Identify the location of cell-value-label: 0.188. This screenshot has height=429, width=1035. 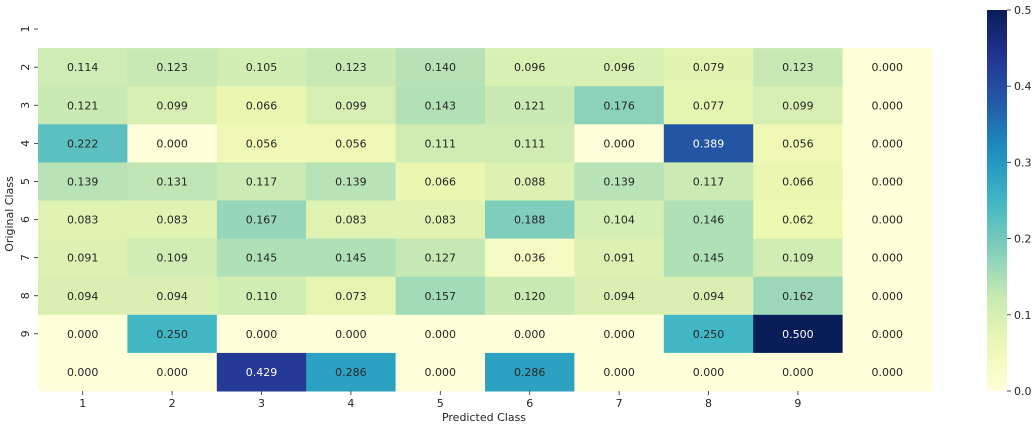
(530, 220).